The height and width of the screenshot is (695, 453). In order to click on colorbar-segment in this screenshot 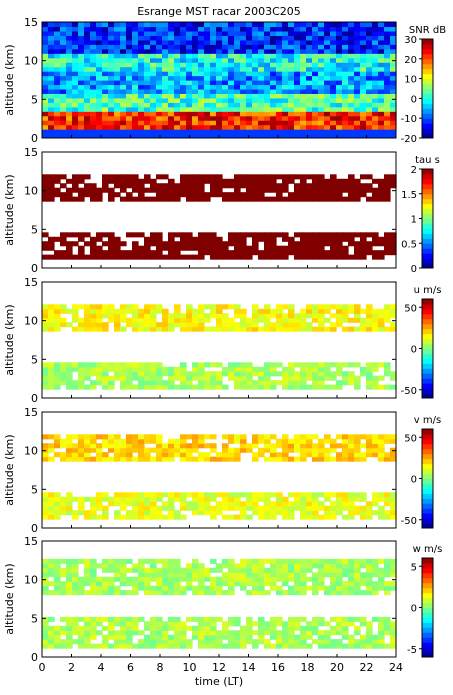, I will do `click(427, 521)`.